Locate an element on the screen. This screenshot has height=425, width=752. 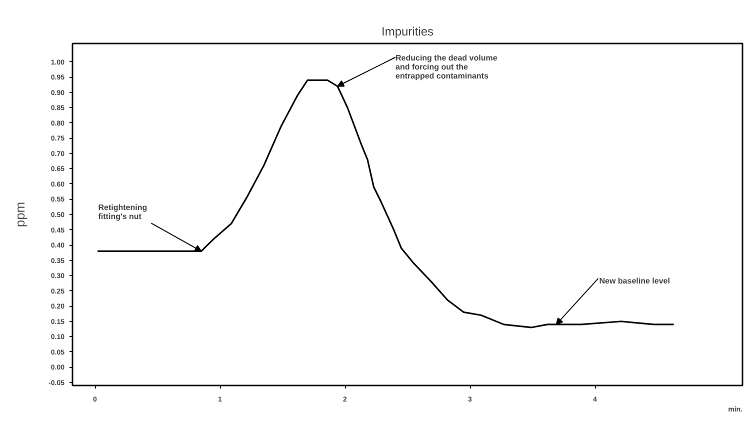
annotation: Retightening fitting's nut is located at coordinates (123, 212).